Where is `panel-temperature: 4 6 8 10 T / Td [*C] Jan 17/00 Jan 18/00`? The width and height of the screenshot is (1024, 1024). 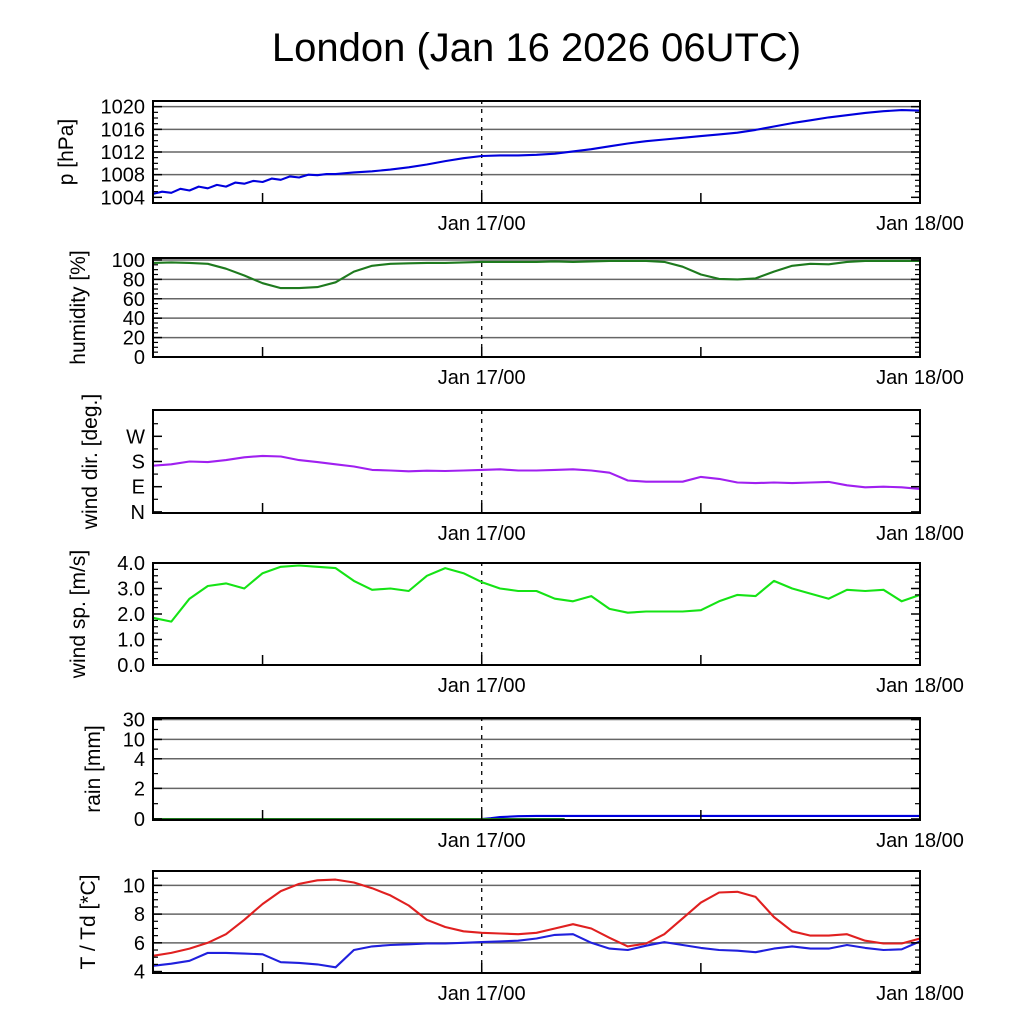 panel-temperature: 4 6 8 10 T / Td [*C] Jan 17/00 Jan 18/00 is located at coordinates (520, 937).